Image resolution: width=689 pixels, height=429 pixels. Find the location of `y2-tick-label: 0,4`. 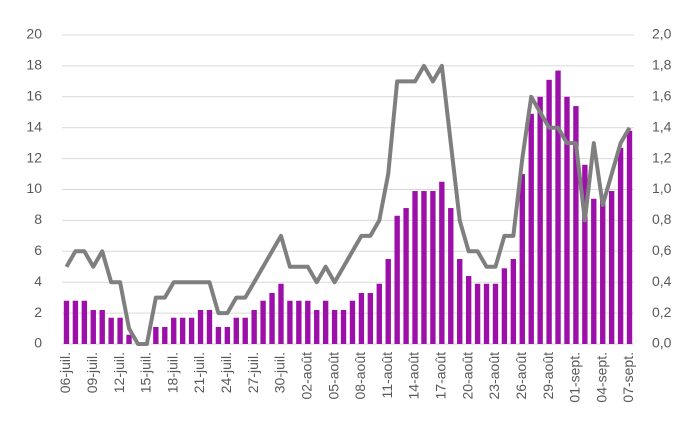

y2-tick-label: 0,4 is located at coordinates (662, 281).